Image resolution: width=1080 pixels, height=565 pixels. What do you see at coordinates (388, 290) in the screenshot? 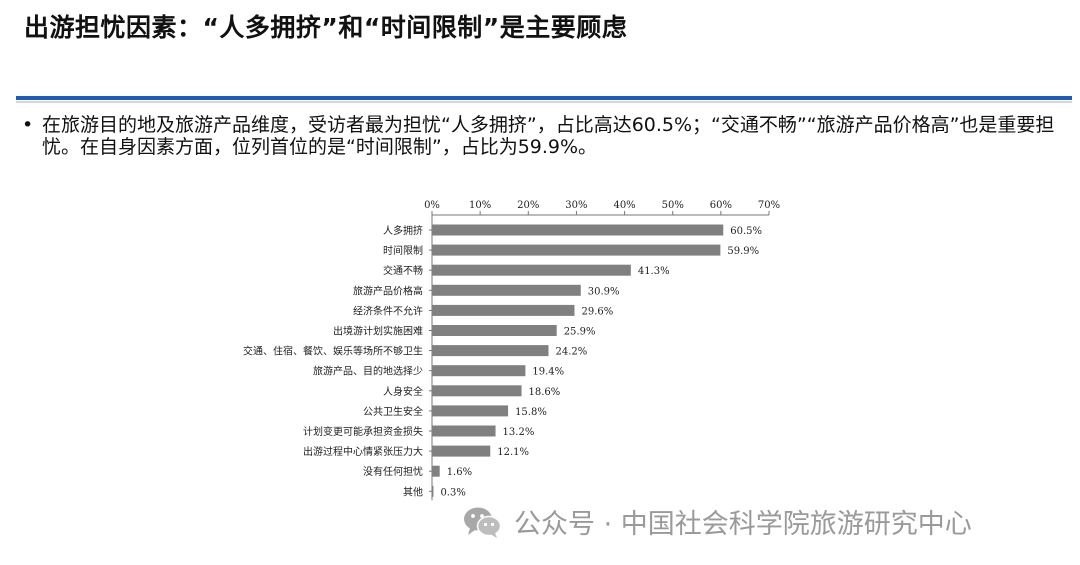
I see `category-label: 旅游产品价格高` at bounding box center [388, 290].